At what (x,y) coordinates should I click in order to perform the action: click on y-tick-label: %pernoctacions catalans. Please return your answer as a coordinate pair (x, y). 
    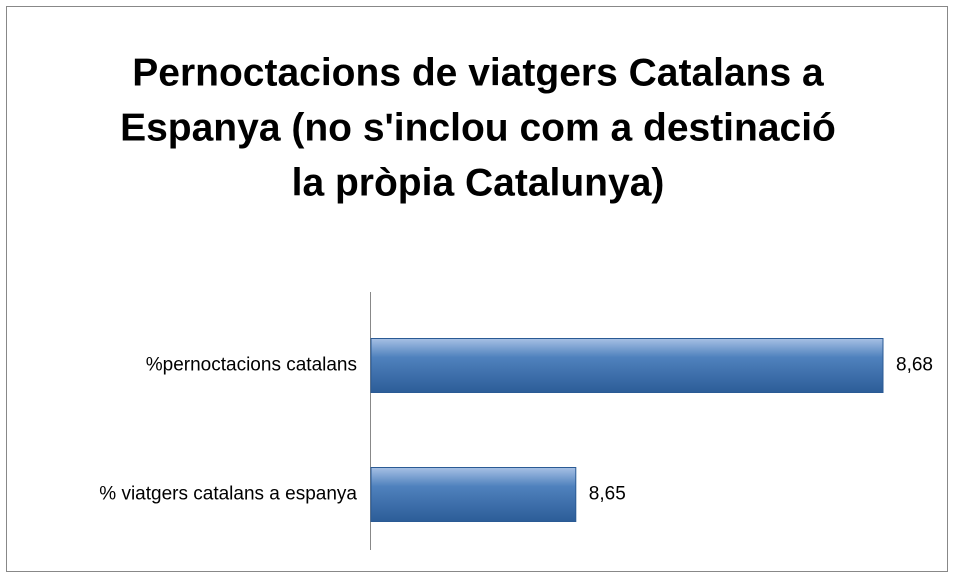
    Looking at the image, I should click on (251, 365).